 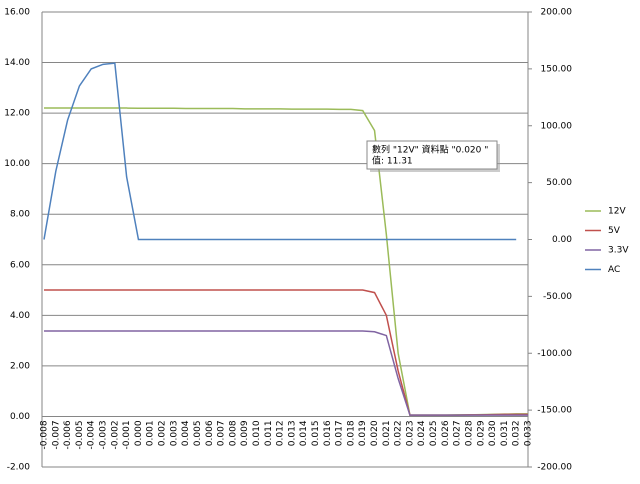 I want to click on x-tick-label: 0.023, so click(x=410, y=433).